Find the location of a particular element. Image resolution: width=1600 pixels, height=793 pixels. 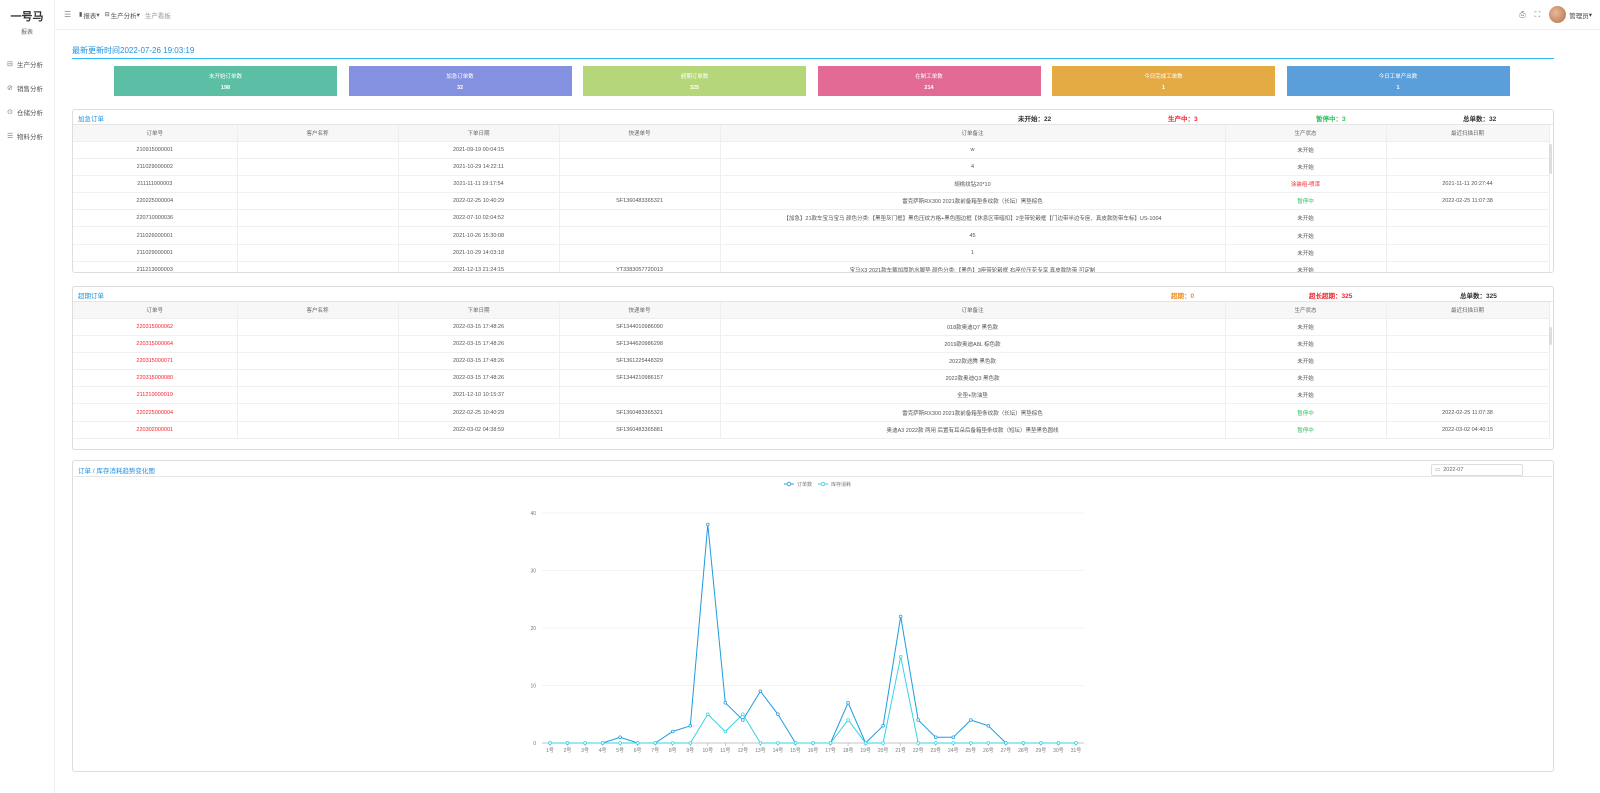

sidebar-item-warehouse: ⊙ 仓储分析 is located at coordinates (27, 112).